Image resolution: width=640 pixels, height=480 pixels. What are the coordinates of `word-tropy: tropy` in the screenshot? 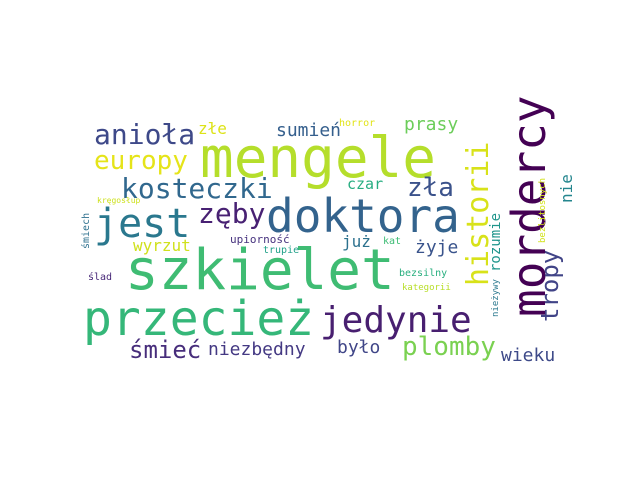 It's located at (550, 285).